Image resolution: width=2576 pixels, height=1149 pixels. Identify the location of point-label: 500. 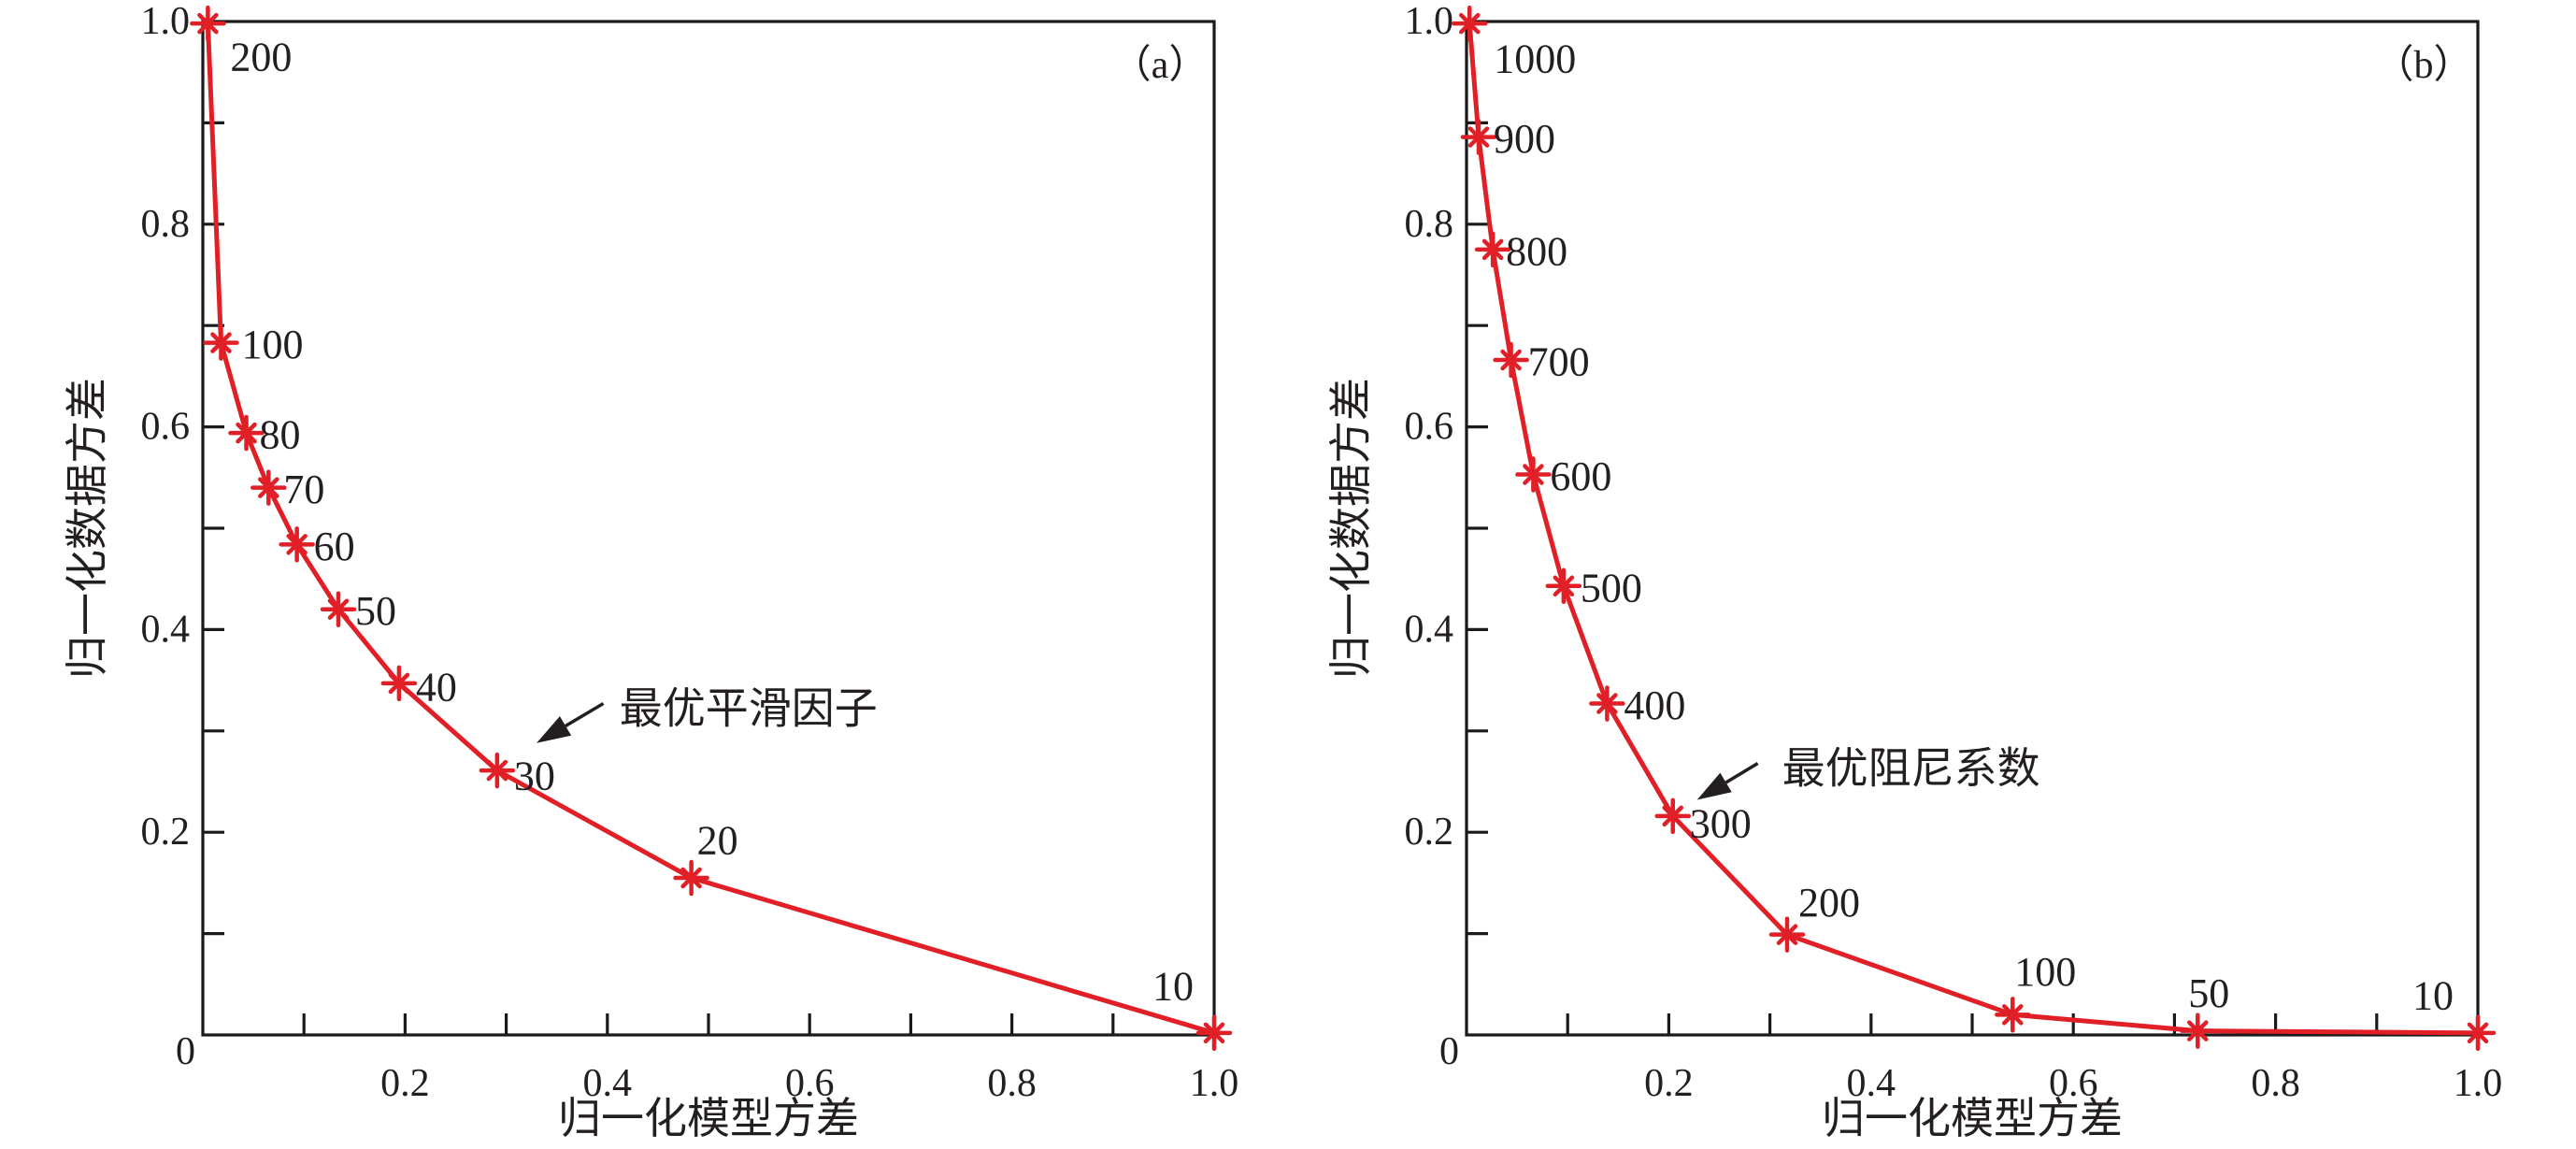
(1611, 587).